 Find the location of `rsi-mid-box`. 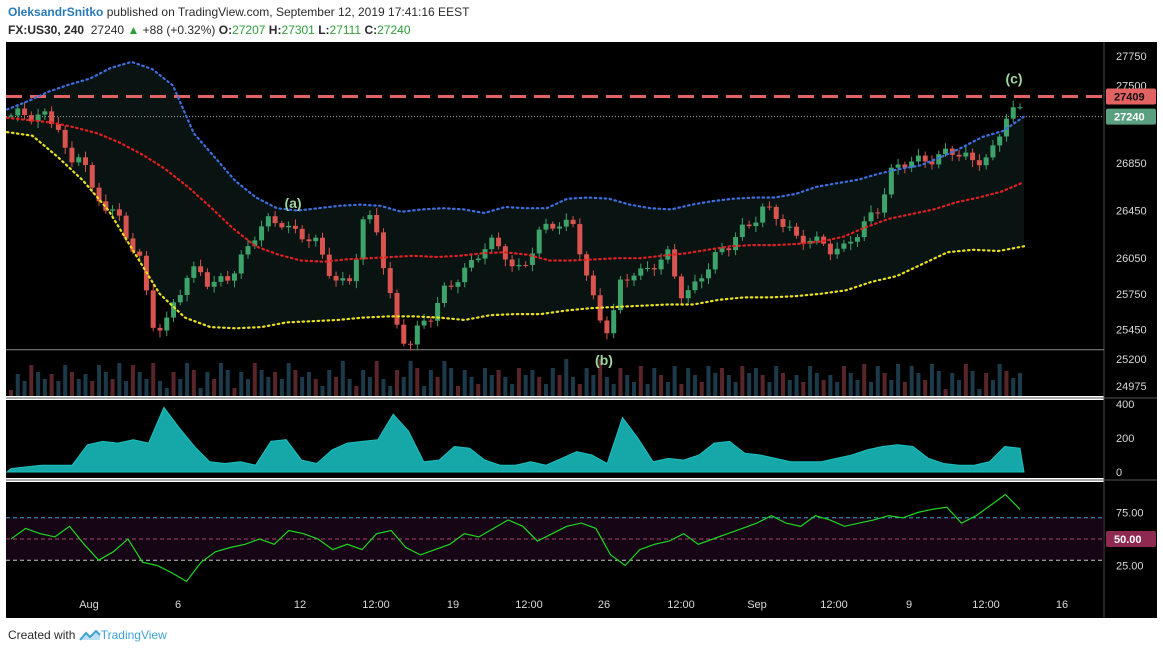

rsi-mid-box is located at coordinates (1131, 539).